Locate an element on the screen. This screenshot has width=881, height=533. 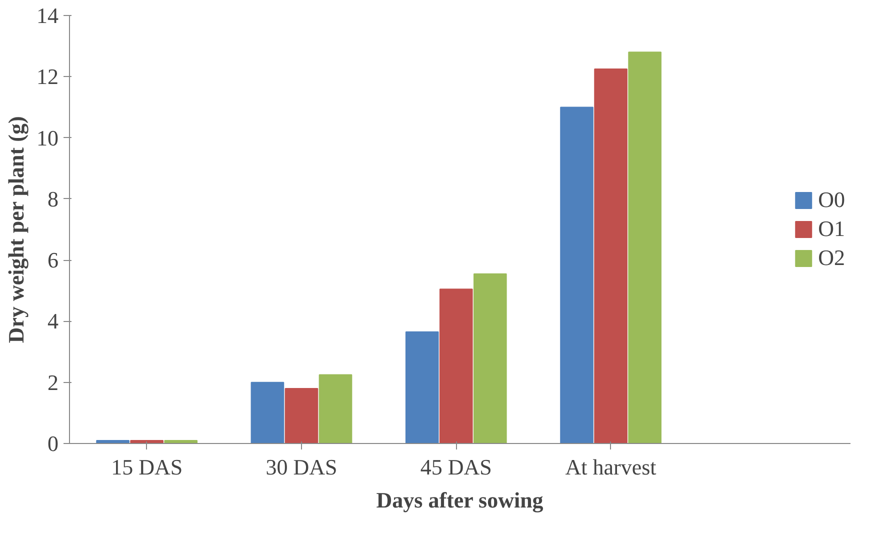
x-tick-label: 15 DAS is located at coordinates (147, 467).